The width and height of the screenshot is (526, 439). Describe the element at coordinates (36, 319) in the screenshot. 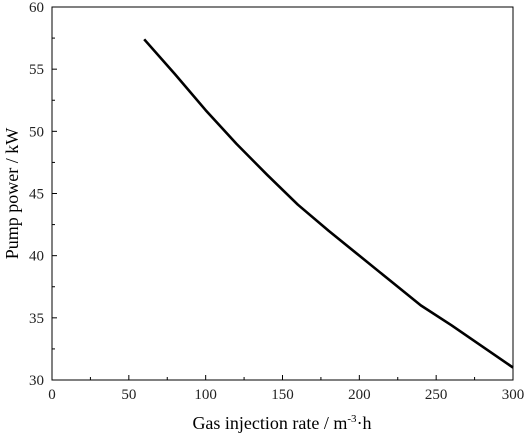

I see `y-tick-label: 35` at that location.